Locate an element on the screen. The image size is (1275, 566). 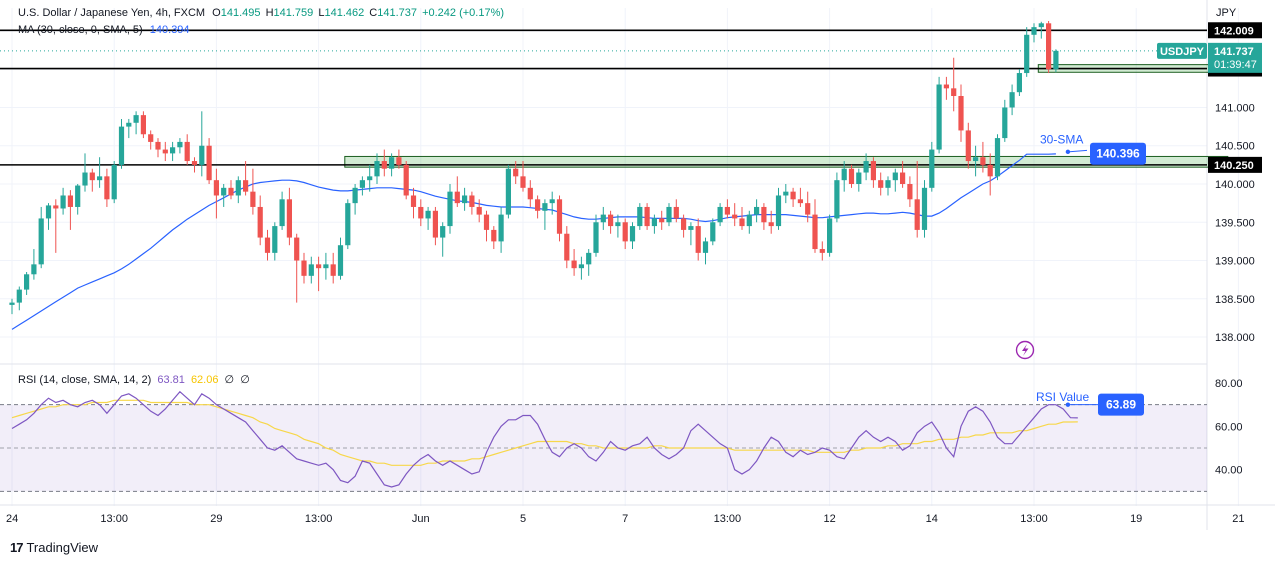
symbol-title: U.S. Dollar / Japanese Yen, 4h, FXCM is located at coordinates (112, 13).